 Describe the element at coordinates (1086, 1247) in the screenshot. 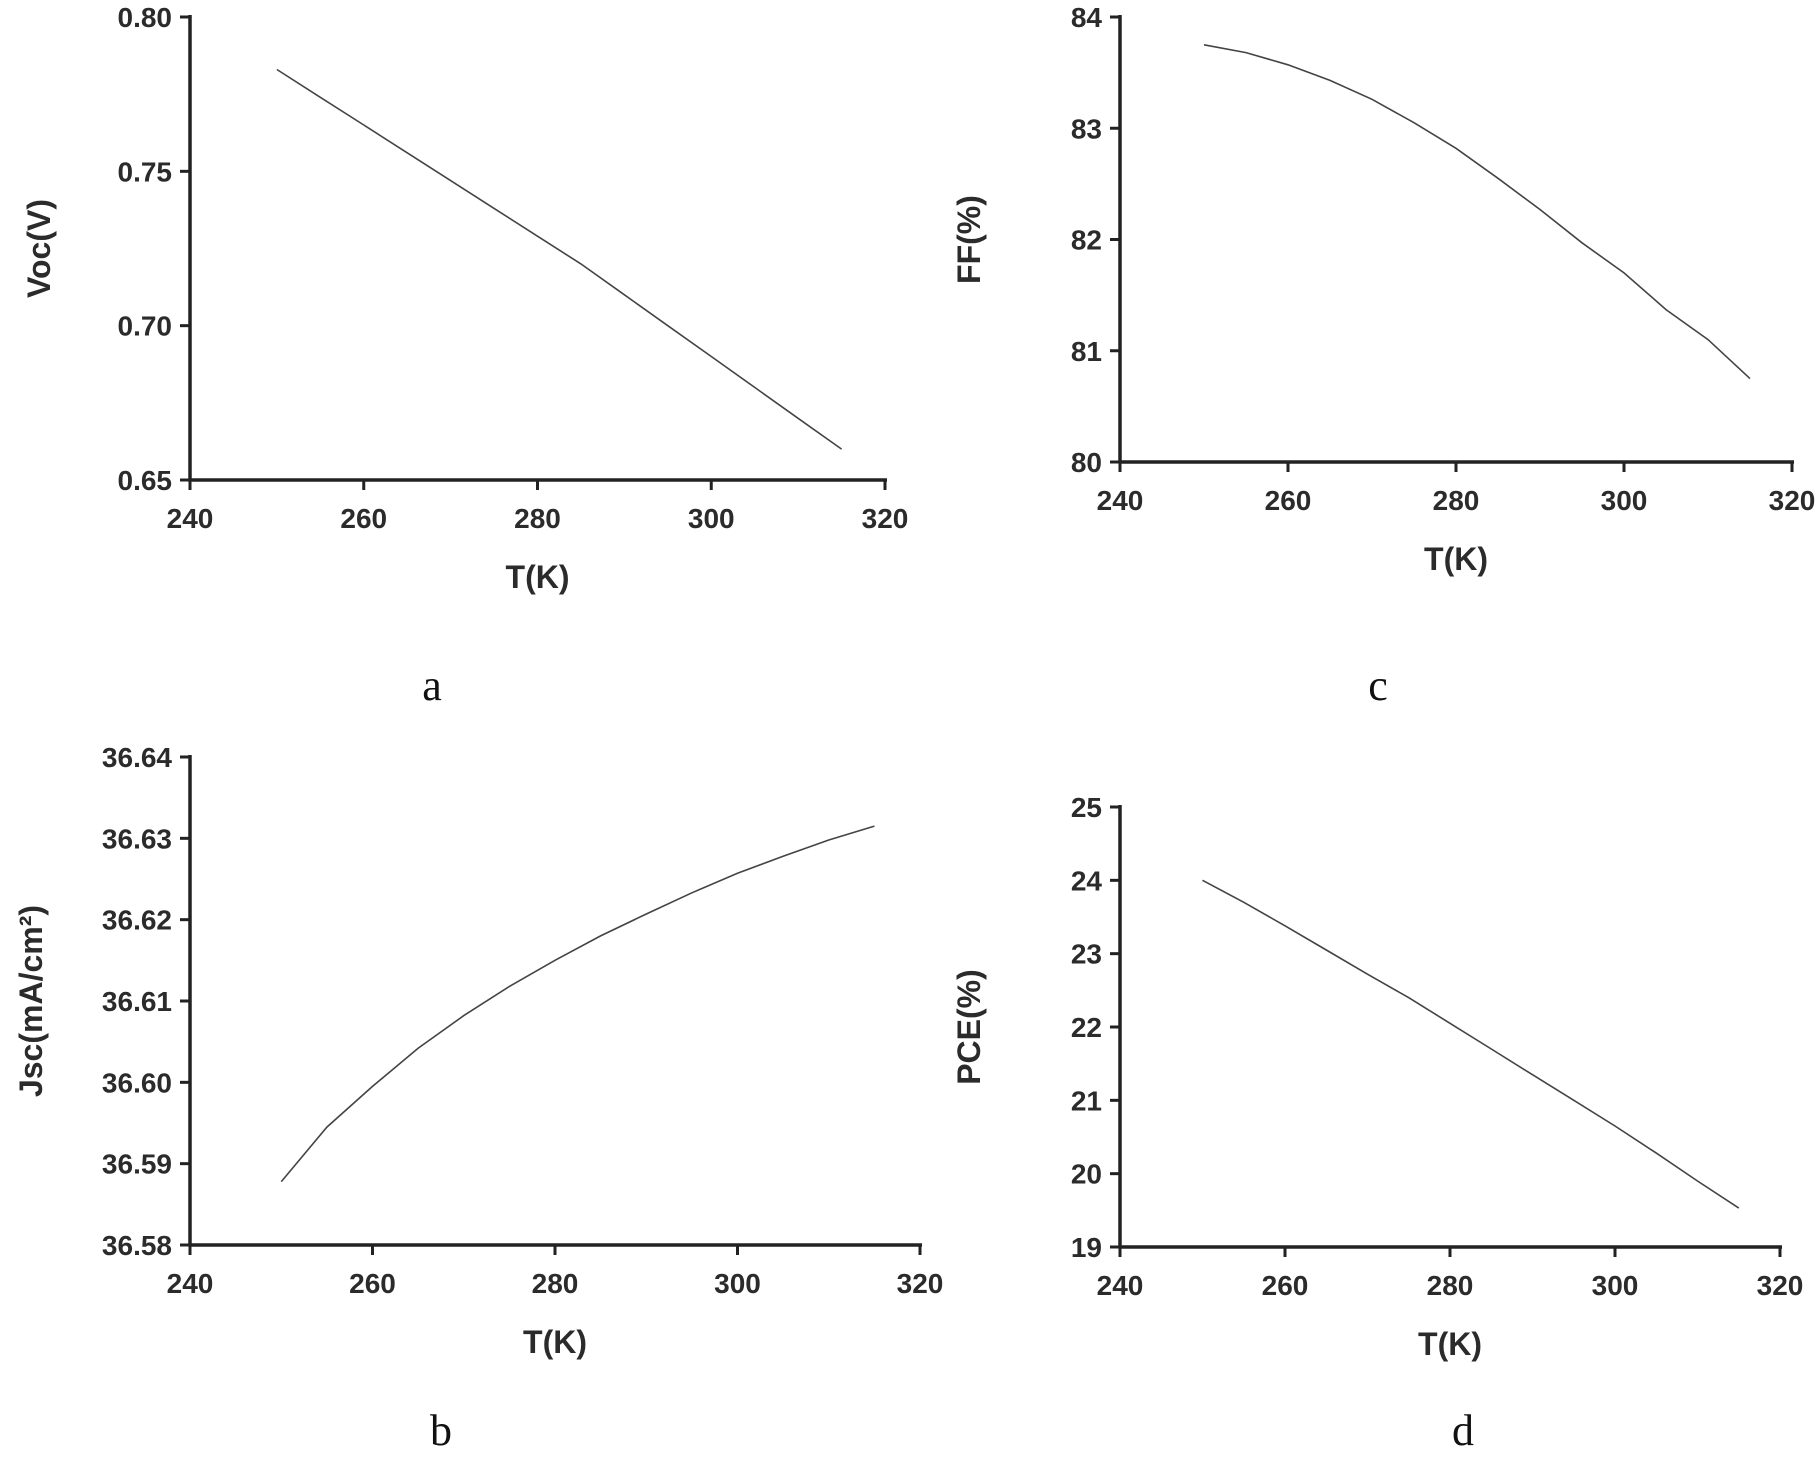

I see `y-tick-label: 19` at that location.